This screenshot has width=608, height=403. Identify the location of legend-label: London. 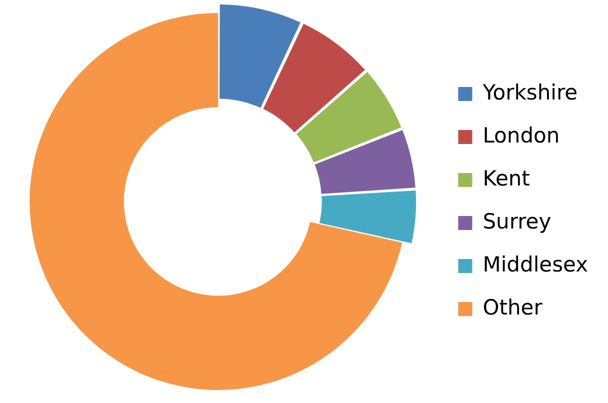
(521, 135).